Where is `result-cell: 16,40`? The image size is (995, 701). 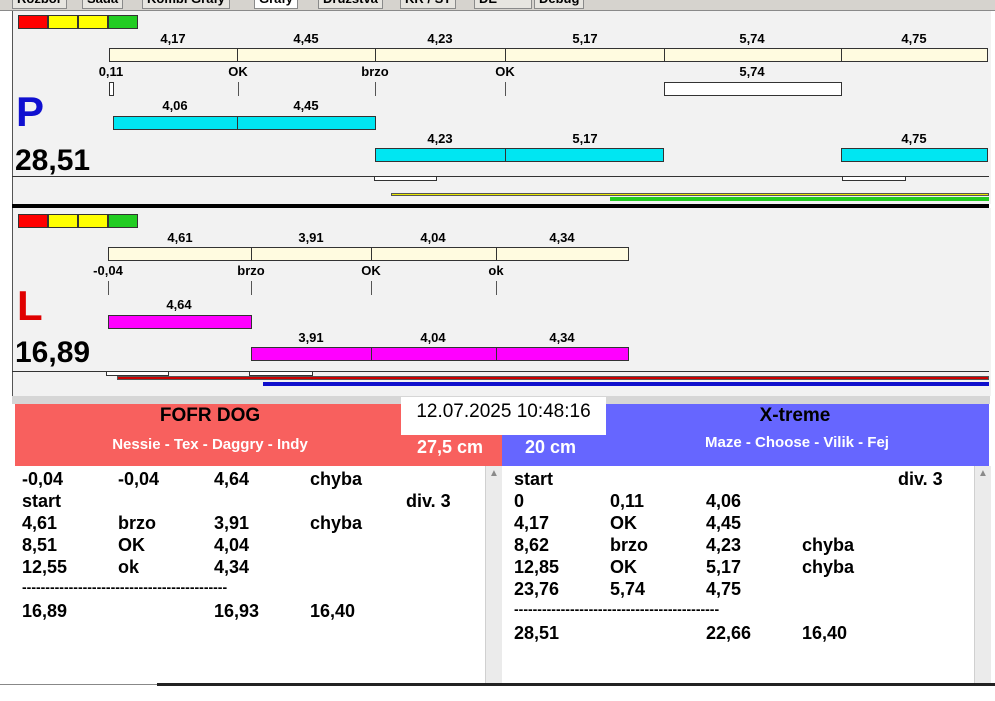
result-cell: 16,40 is located at coordinates (333, 611).